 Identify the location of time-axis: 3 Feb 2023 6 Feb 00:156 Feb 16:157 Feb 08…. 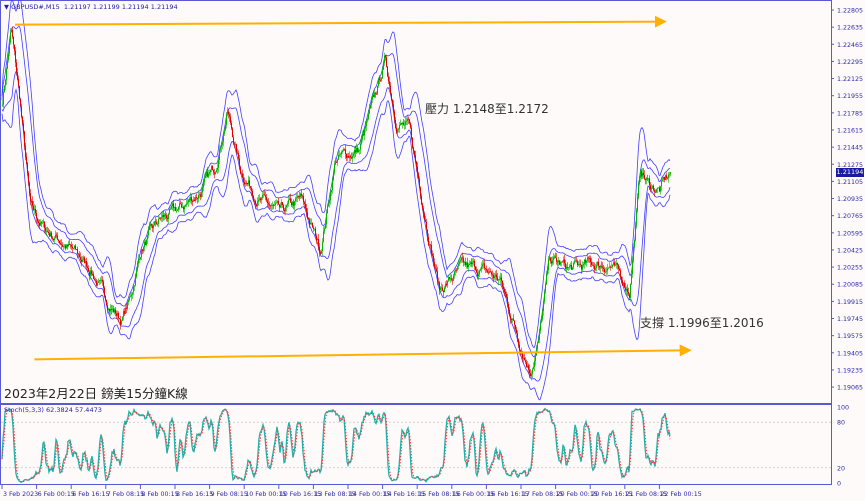
(351, 491).